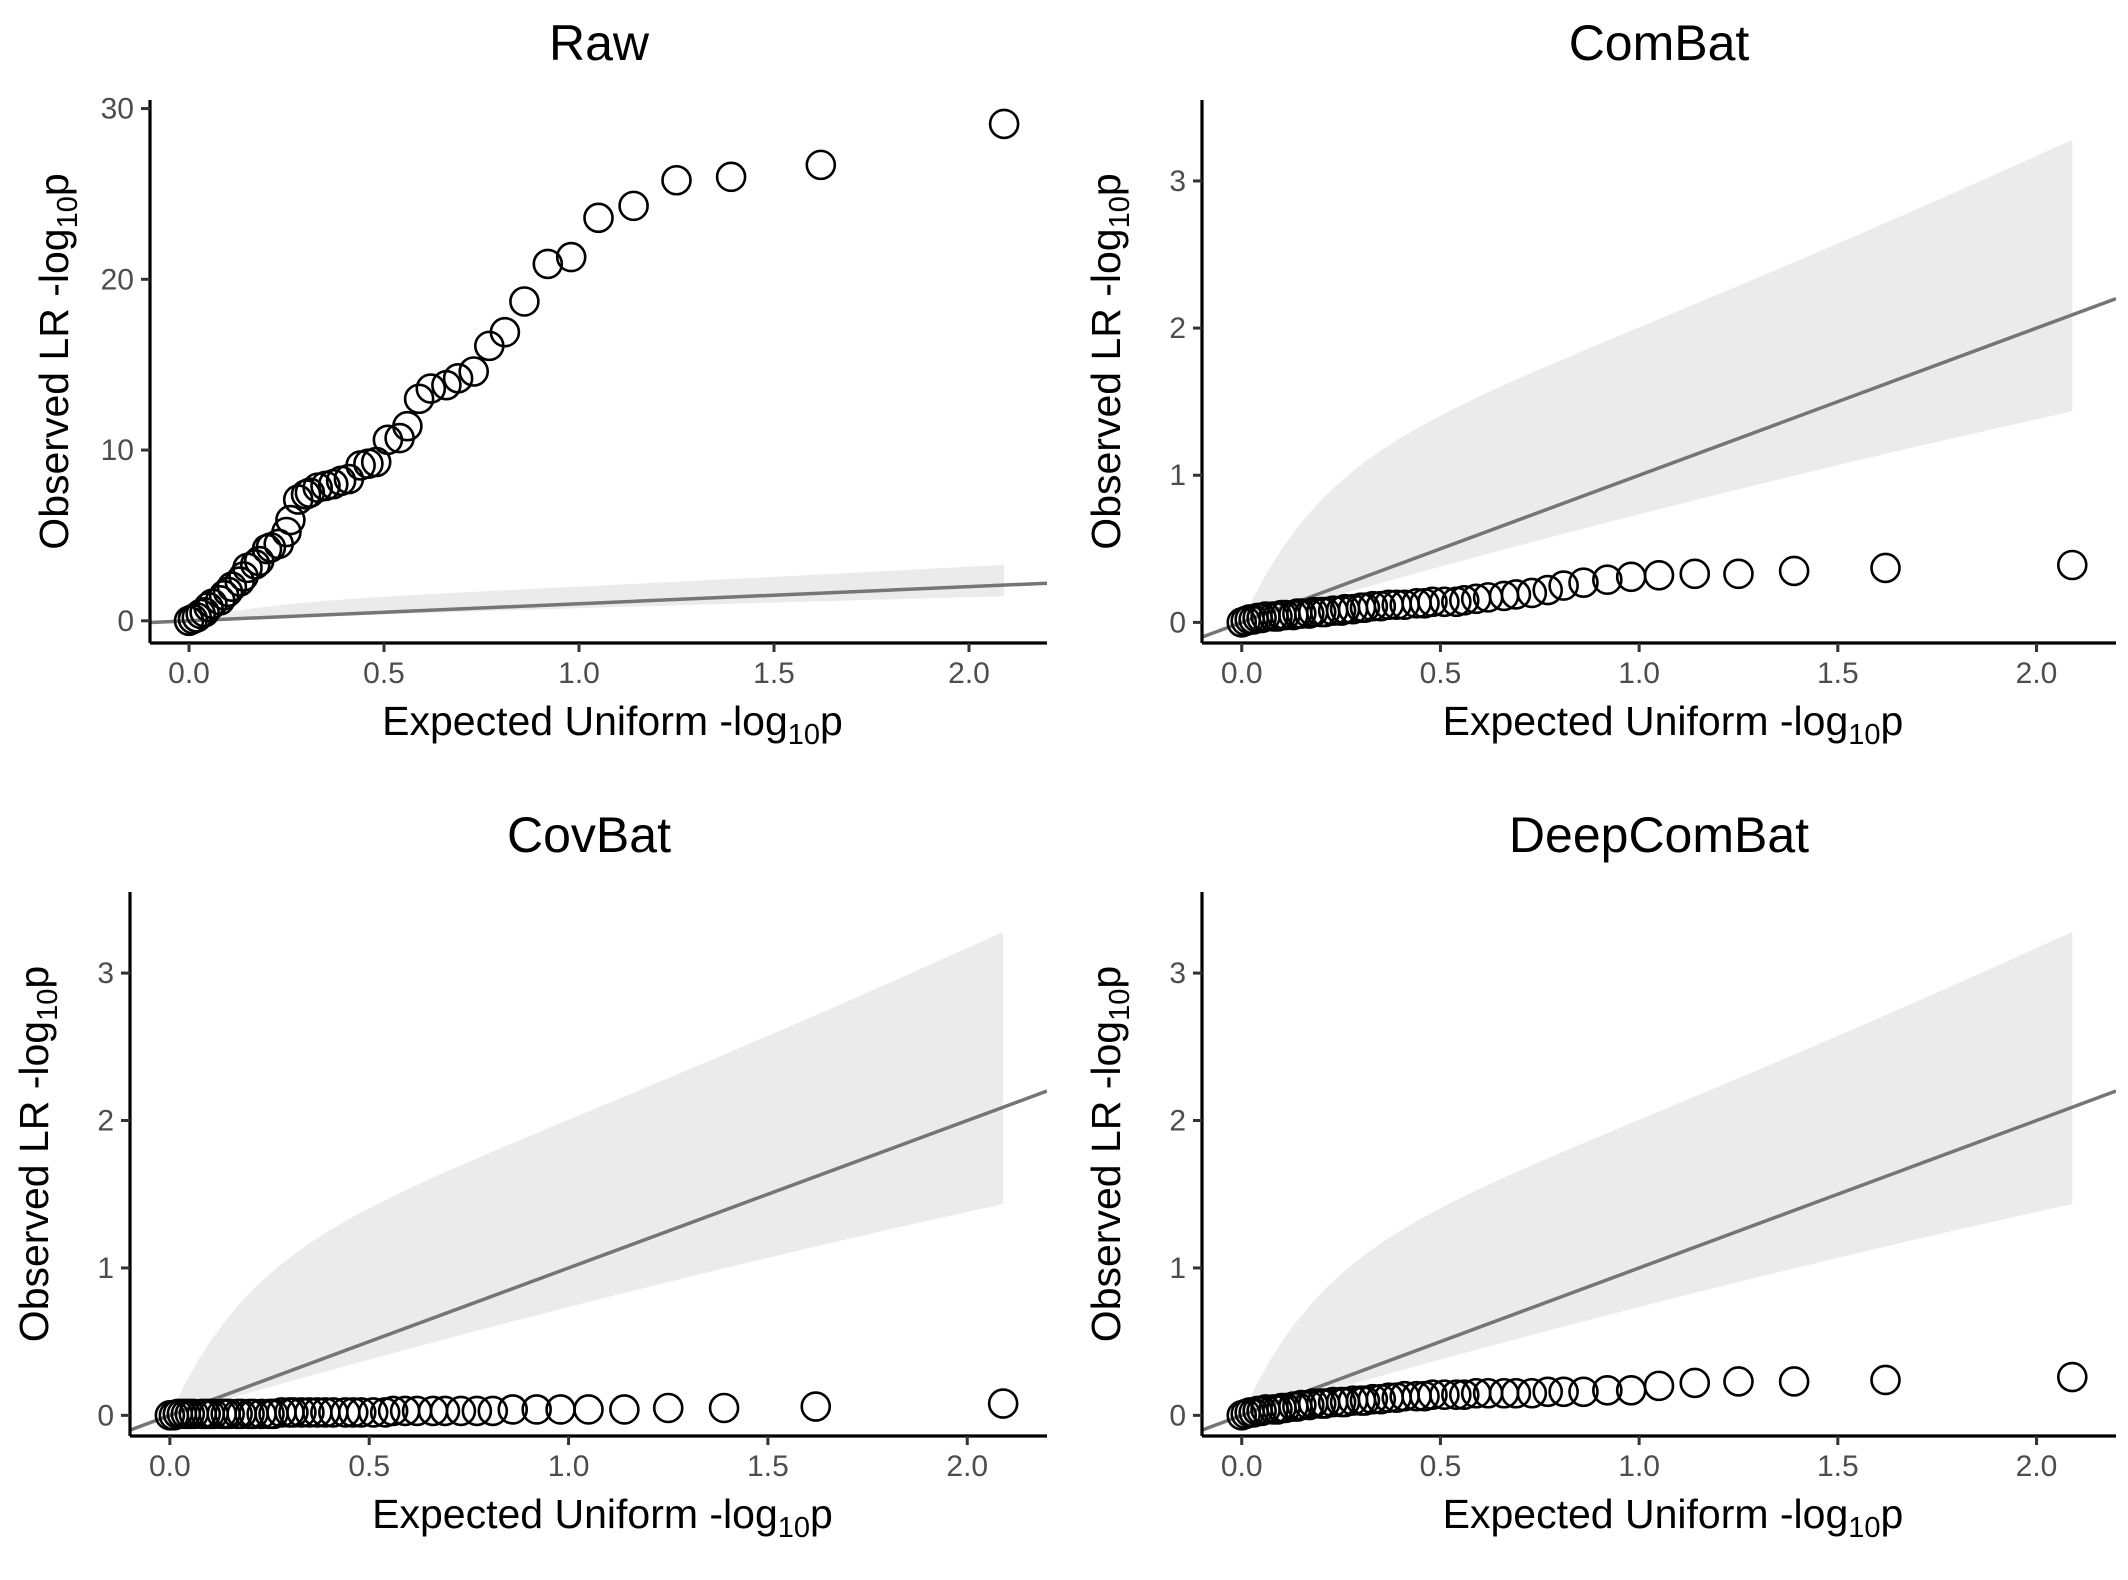 This screenshot has width=2128, height=1580. What do you see at coordinates (599, 43) in the screenshot?
I see `panel-title: Raw` at bounding box center [599, 43].